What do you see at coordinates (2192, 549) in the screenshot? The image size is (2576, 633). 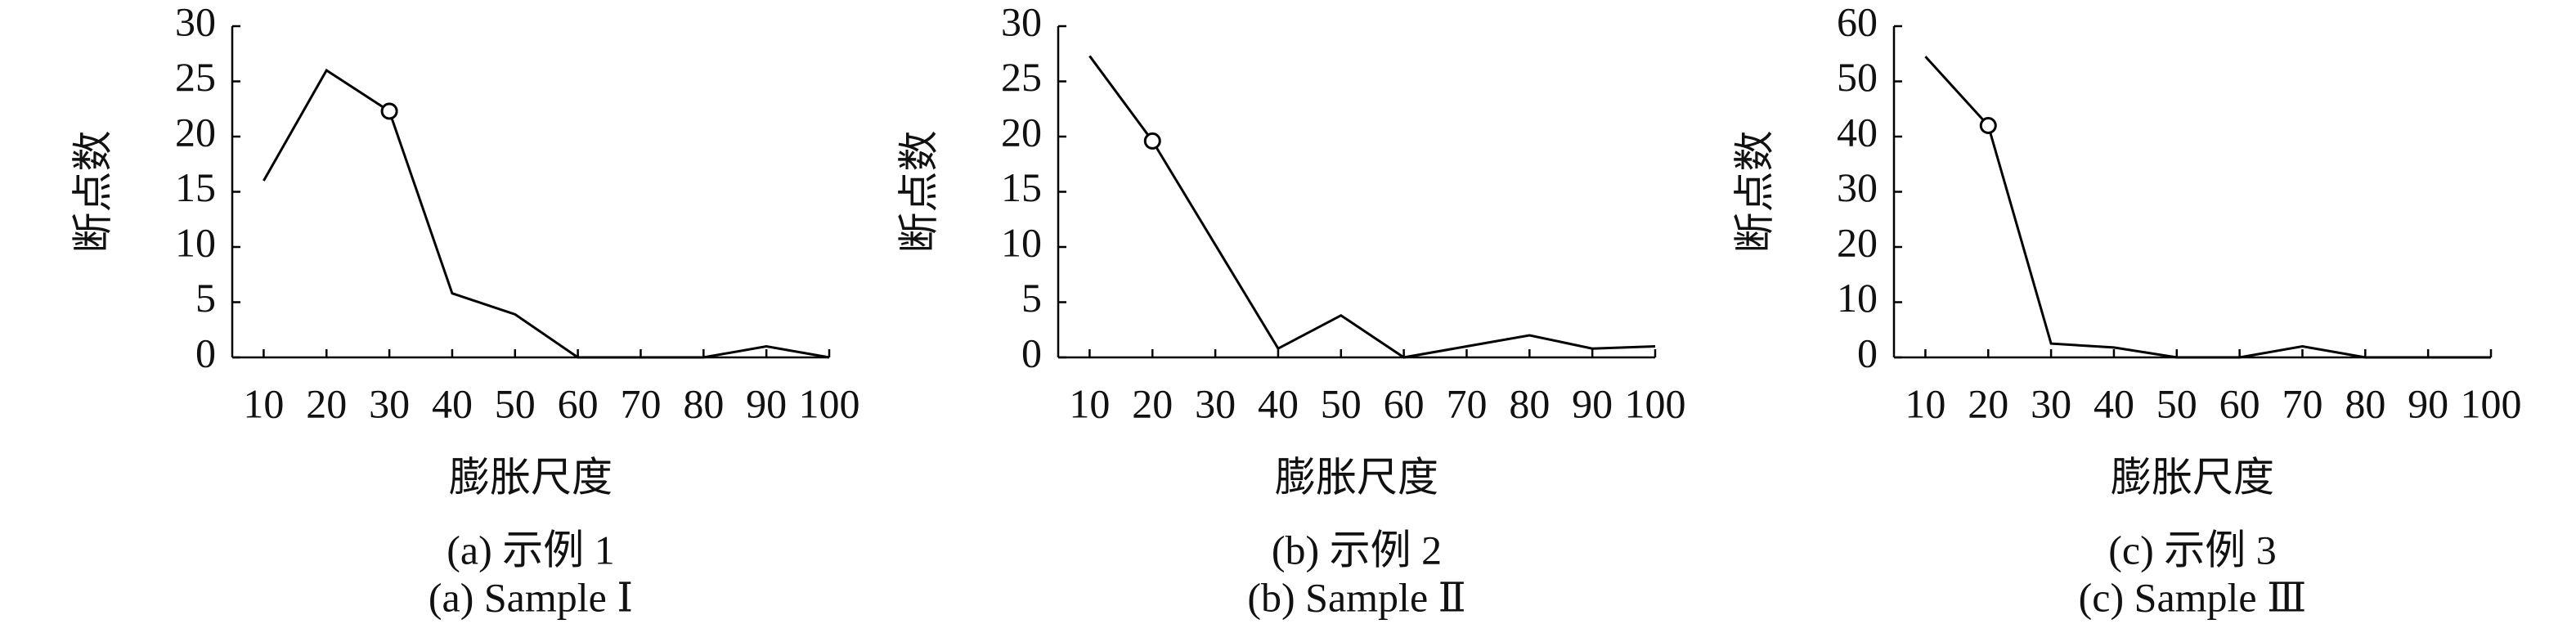 I see `caption-cn: (c) 示例 3` at bounding box center [2192, 549].